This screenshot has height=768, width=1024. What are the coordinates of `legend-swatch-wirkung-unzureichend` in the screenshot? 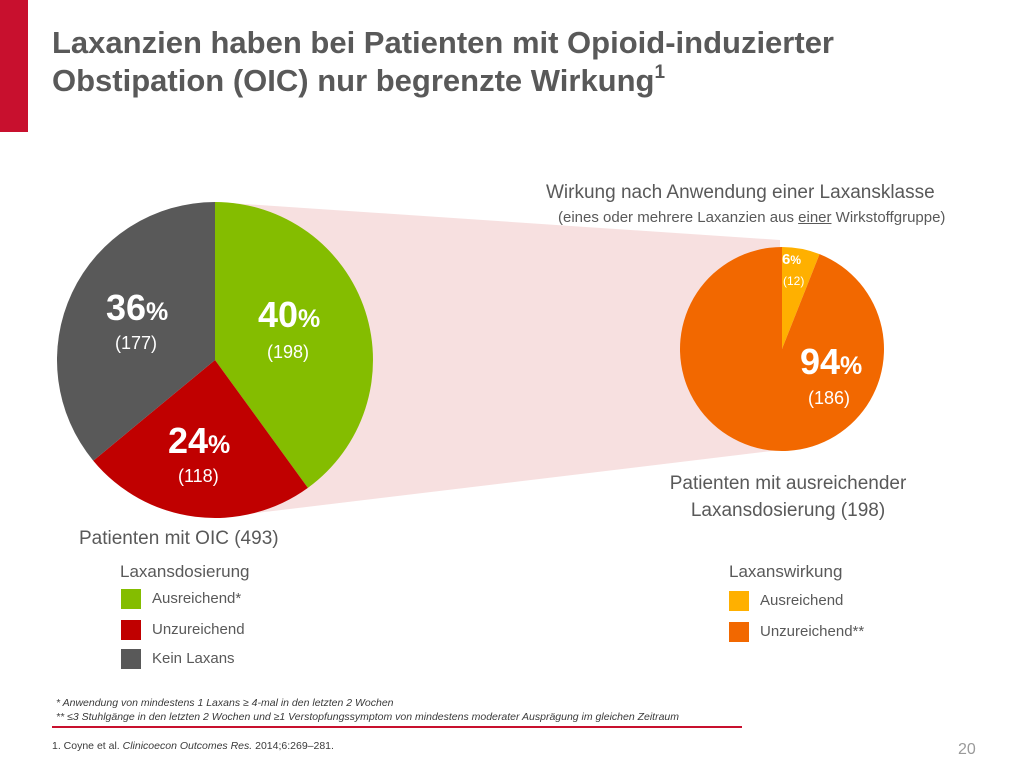 It's located at (739, 632).